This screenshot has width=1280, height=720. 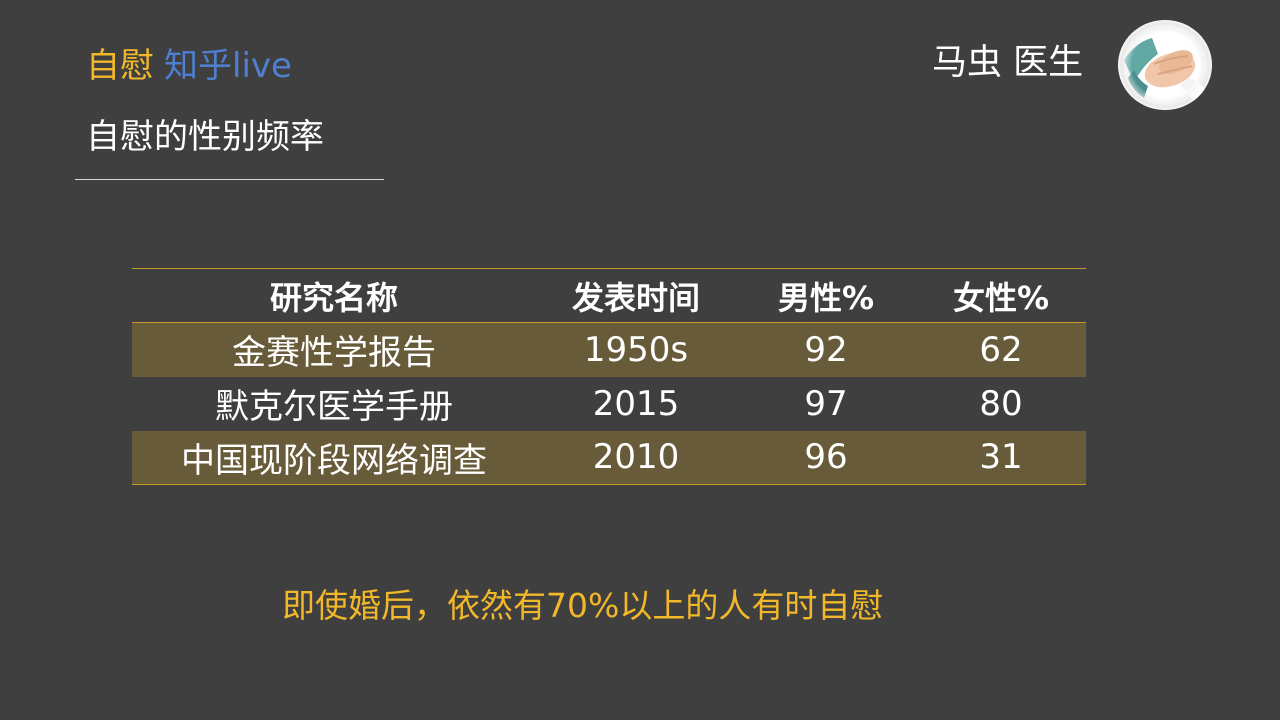 What do you see at coordinates (1001, 403) in the screenshot?
I see `cell-female-percent: 80` at bounding box center [1001, 403].